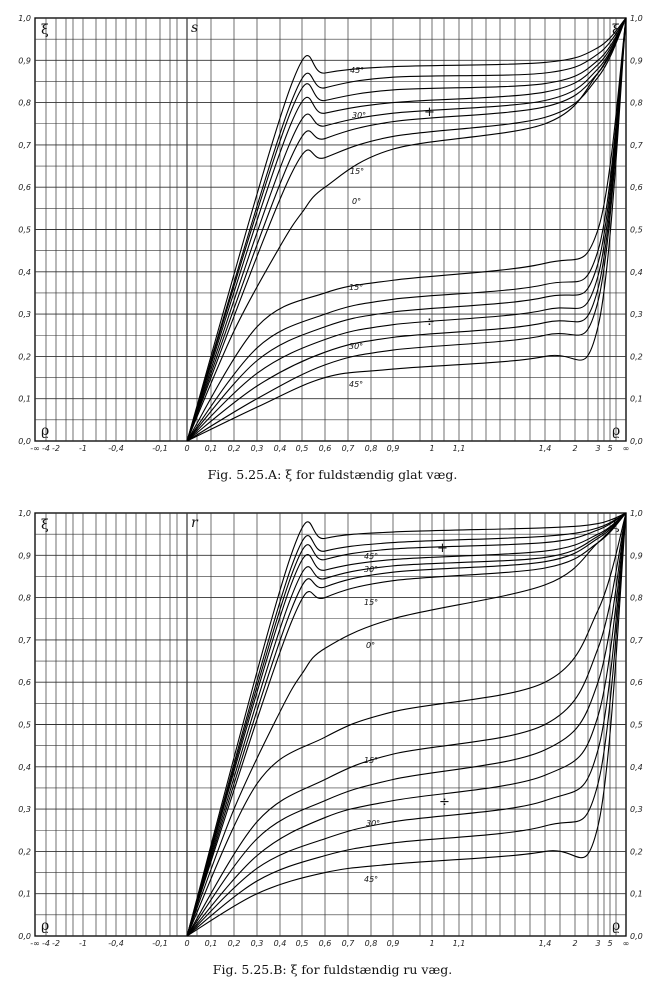 The width and height of the screenshot is (665, 981). Describe the element at coordinates (24, 809) in the screenshot. I see `y-tick-label-left: 0,3` at that location.